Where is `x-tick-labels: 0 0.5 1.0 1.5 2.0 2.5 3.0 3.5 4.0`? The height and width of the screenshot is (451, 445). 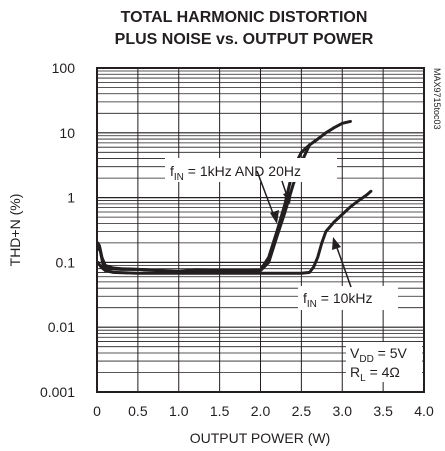 x-tick-labels: 0 0.5 1.0 1.5 2.0 2.5 3.0 3.5 4.0 is located at coordinates (263, 411).